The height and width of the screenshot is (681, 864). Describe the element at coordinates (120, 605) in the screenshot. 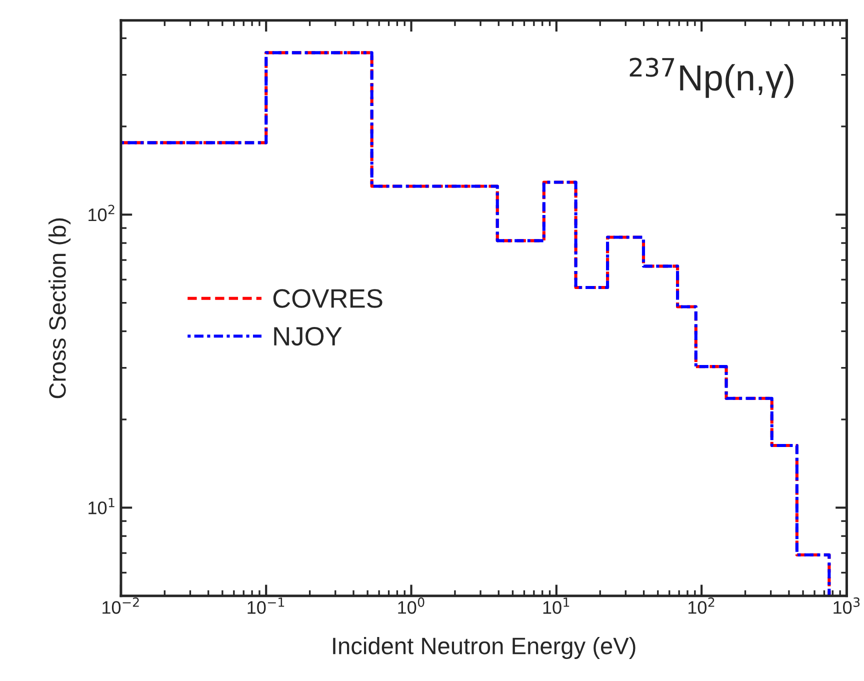

I see `x-tick-label: 10$^{−2}$` at that location.